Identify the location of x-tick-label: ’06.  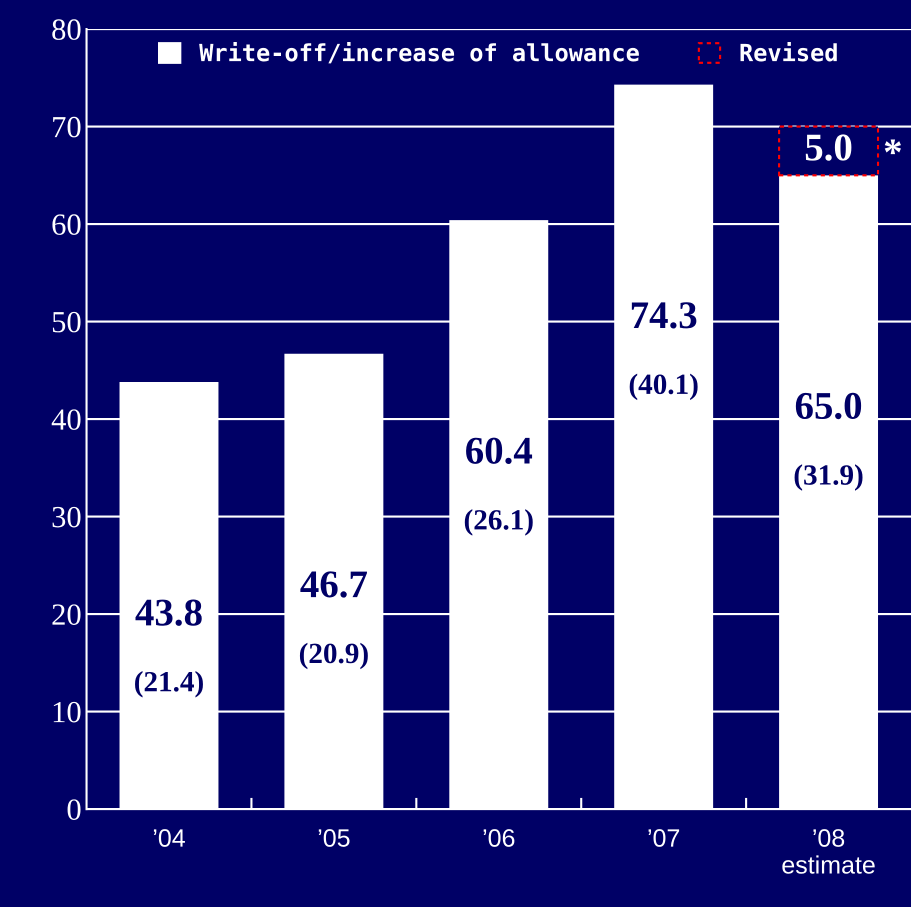
(499, 838).